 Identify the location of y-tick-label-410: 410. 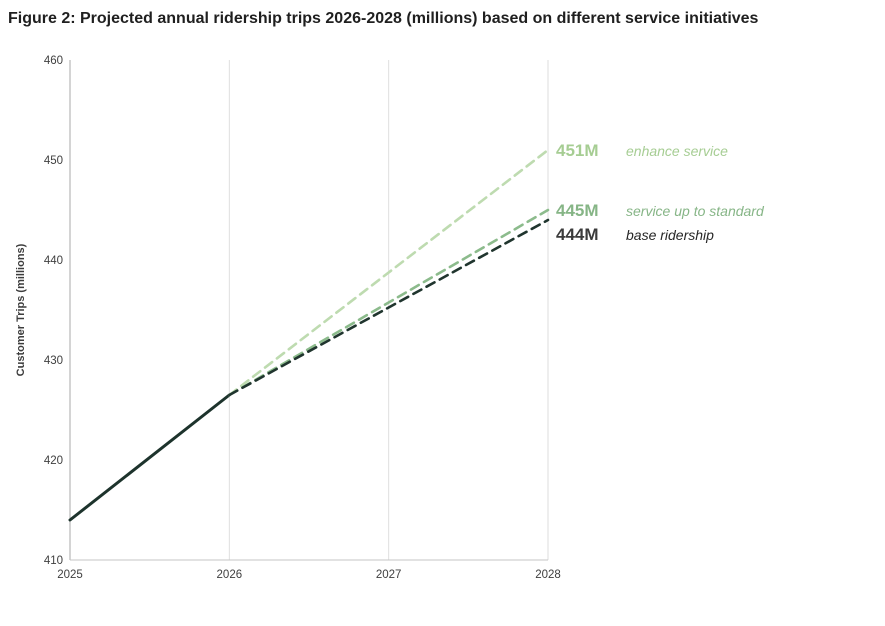
(53, 561).